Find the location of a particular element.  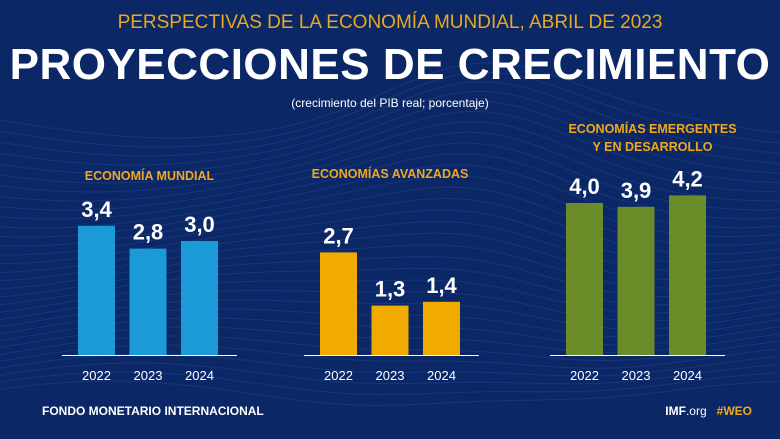

data-label: 1,4 is located at coordinates (441, 285).